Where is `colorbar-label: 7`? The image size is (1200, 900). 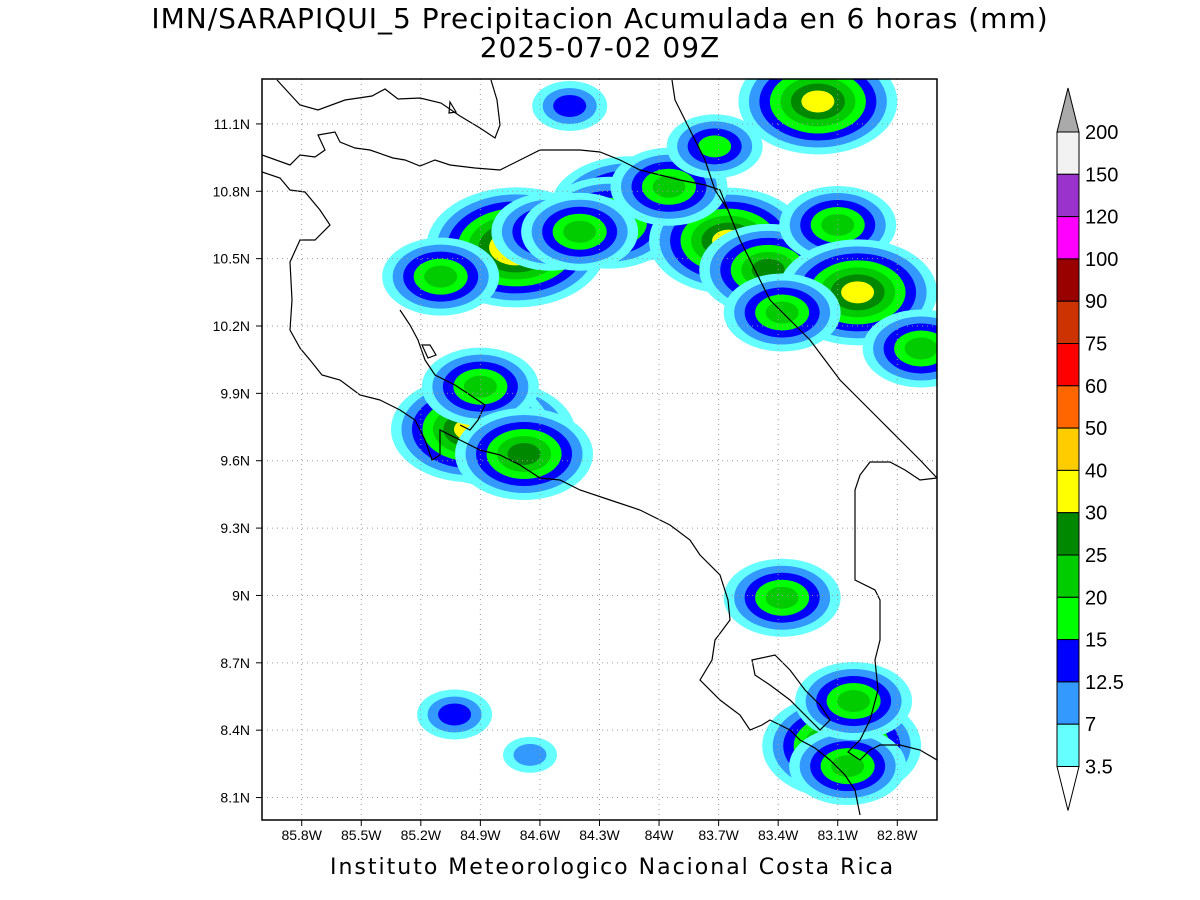 colorbar-label: 7 is located at coordinates (1090, 725).